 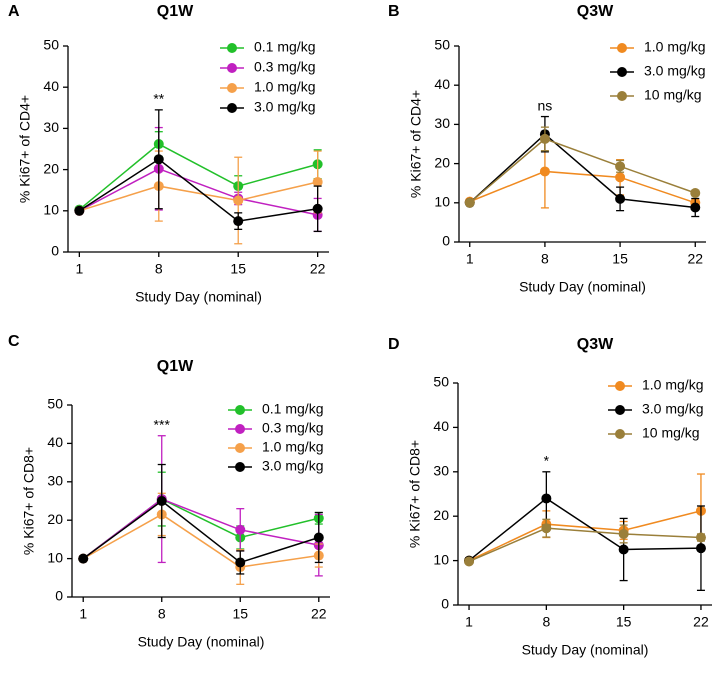 I want to click on annotation: ns, so click(x=545, y=105).